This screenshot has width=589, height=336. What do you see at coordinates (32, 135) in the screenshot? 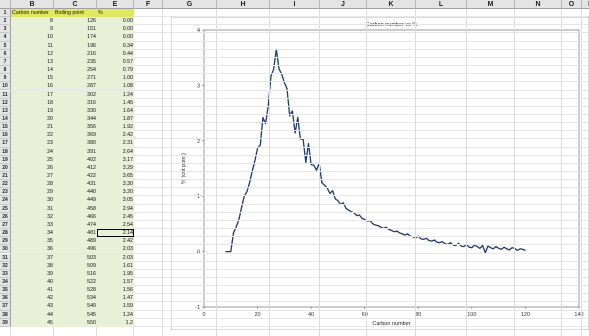
I see `cell-a: 22` at bounding box center [32, 135].